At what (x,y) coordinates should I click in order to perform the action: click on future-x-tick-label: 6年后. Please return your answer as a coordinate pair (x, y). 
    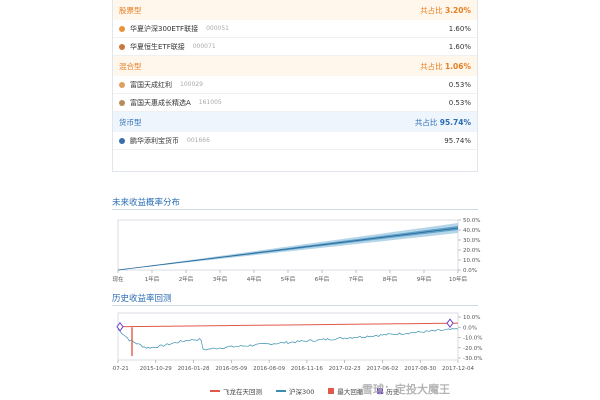
    Looking at the image, I should click on (322, 279).